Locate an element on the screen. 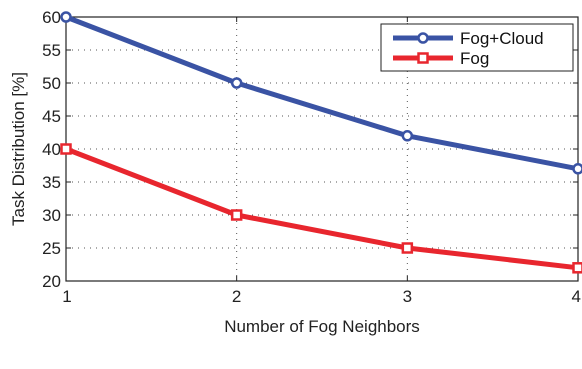 The image size is (582, 369). y-tick-label: 55 is located at coordinates (51, 50).